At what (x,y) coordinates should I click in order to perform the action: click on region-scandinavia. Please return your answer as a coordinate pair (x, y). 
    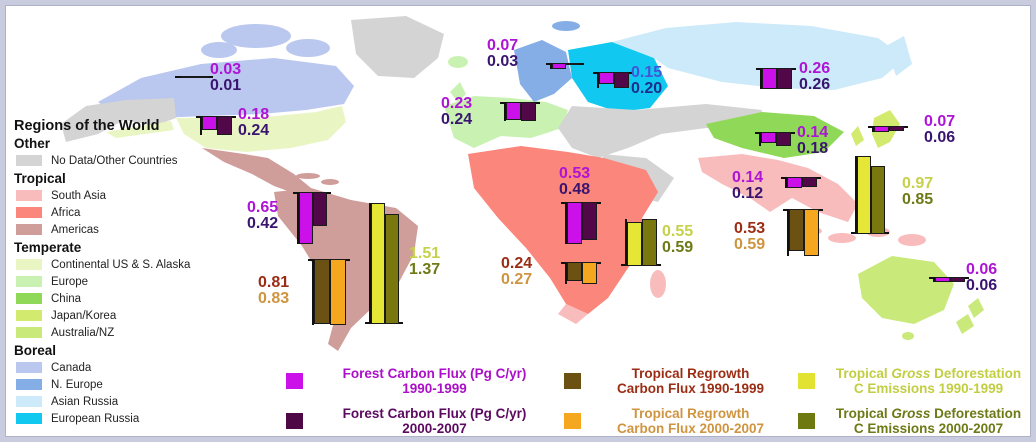
    Looking at the image, I should click on (543, 71).